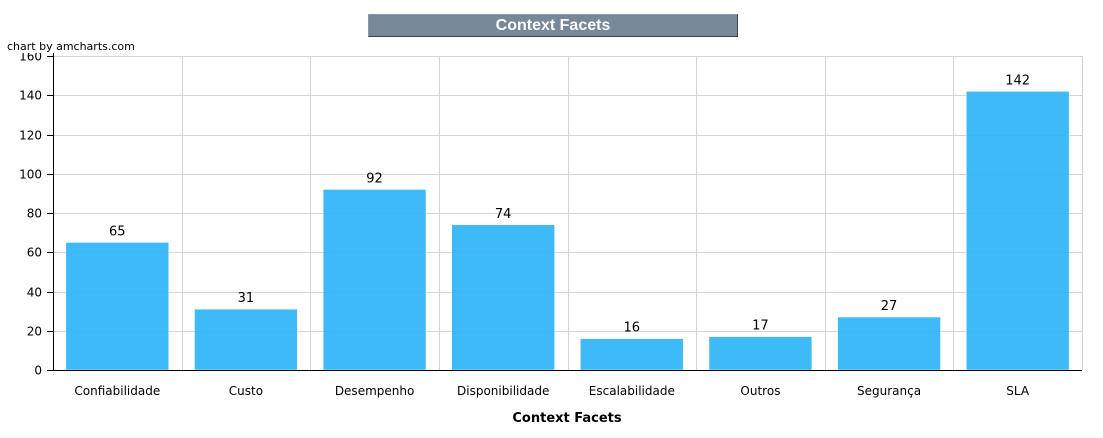 The height and width of the screenshot is (438, 1103). Describe the element at coordinates (34, 332) in the screenshot. I see `y-tick-label: 20` at that location.